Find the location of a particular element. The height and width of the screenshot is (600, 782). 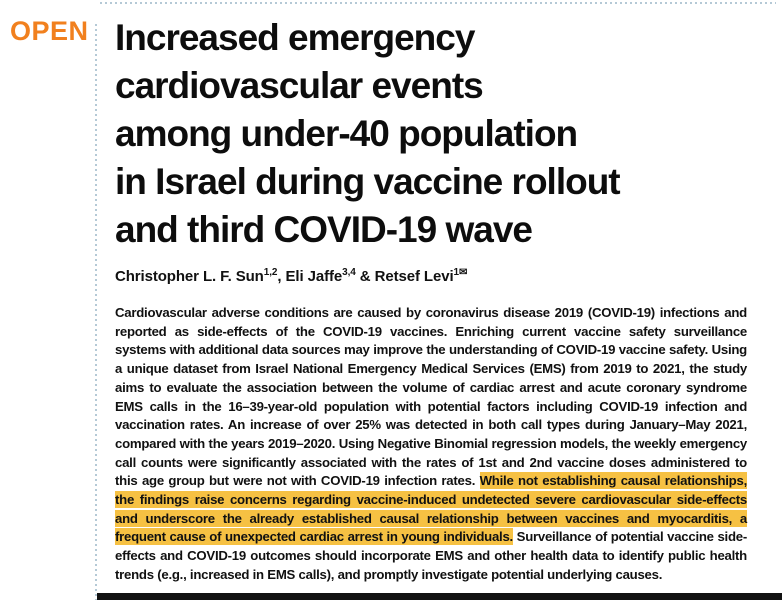

author-name: Christopher L. F. Sun is located at coordinates (189, 276).